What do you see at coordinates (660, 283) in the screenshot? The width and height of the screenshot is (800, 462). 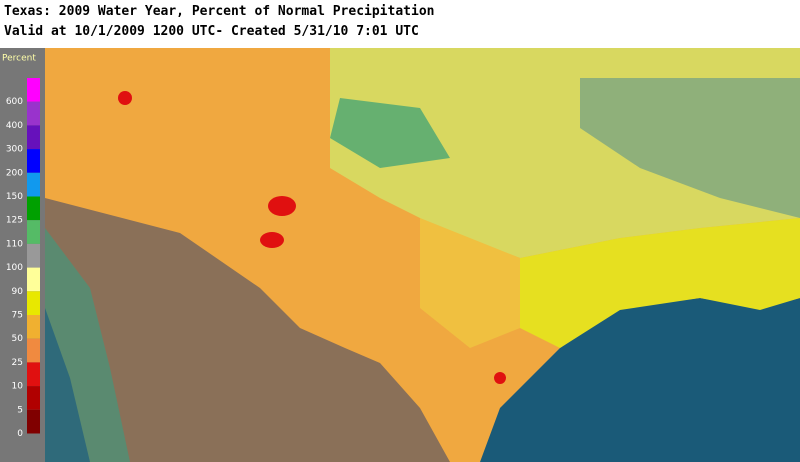 I see `east-texas` at bounding box center [660, 283].